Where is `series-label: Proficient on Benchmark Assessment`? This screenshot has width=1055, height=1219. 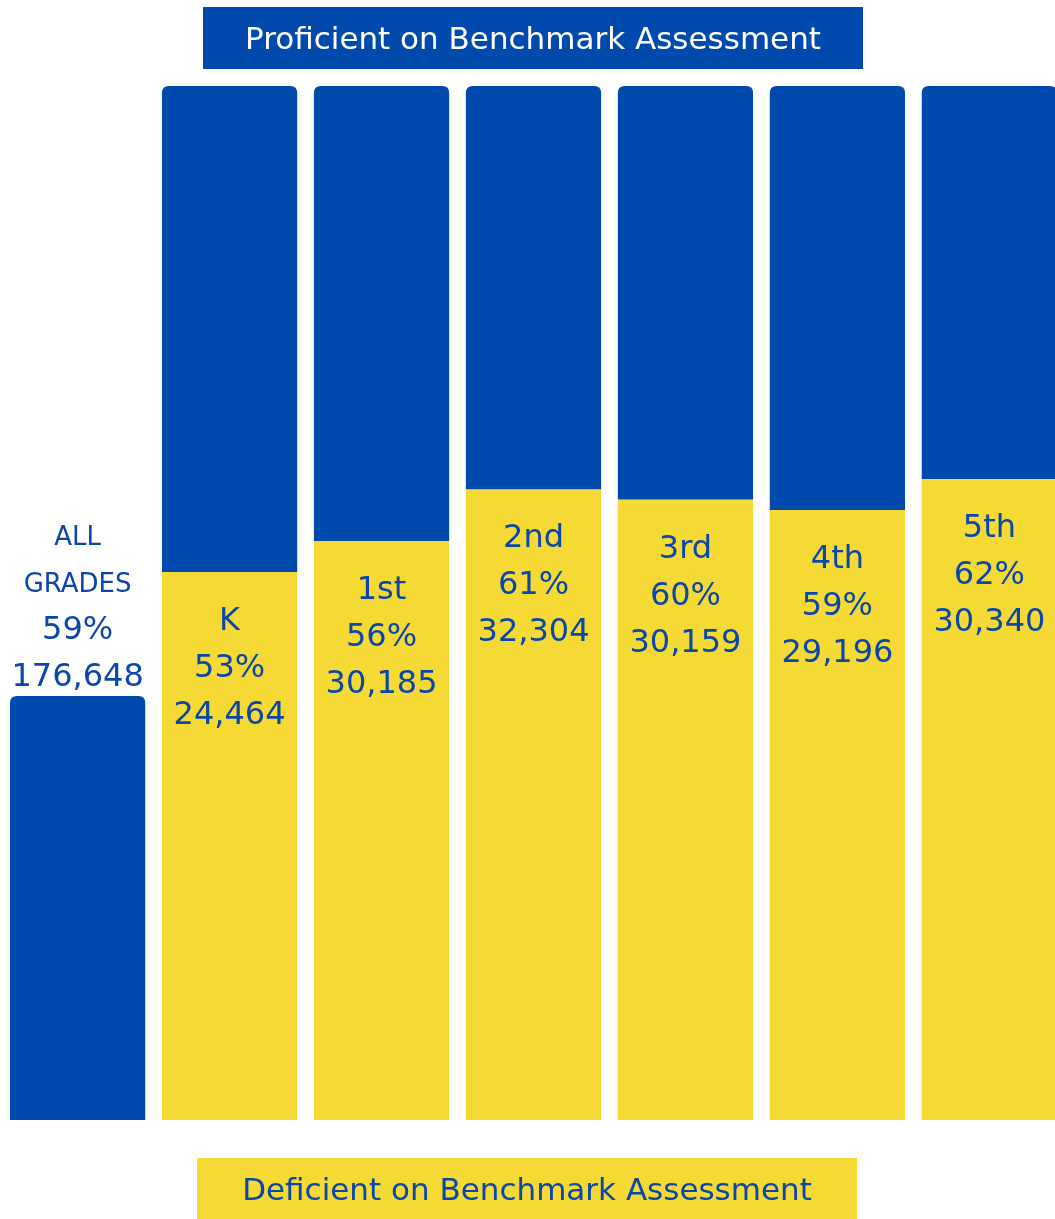
series-label: Proficient on Benchmark Assessment is located at coordinates (533, 38).